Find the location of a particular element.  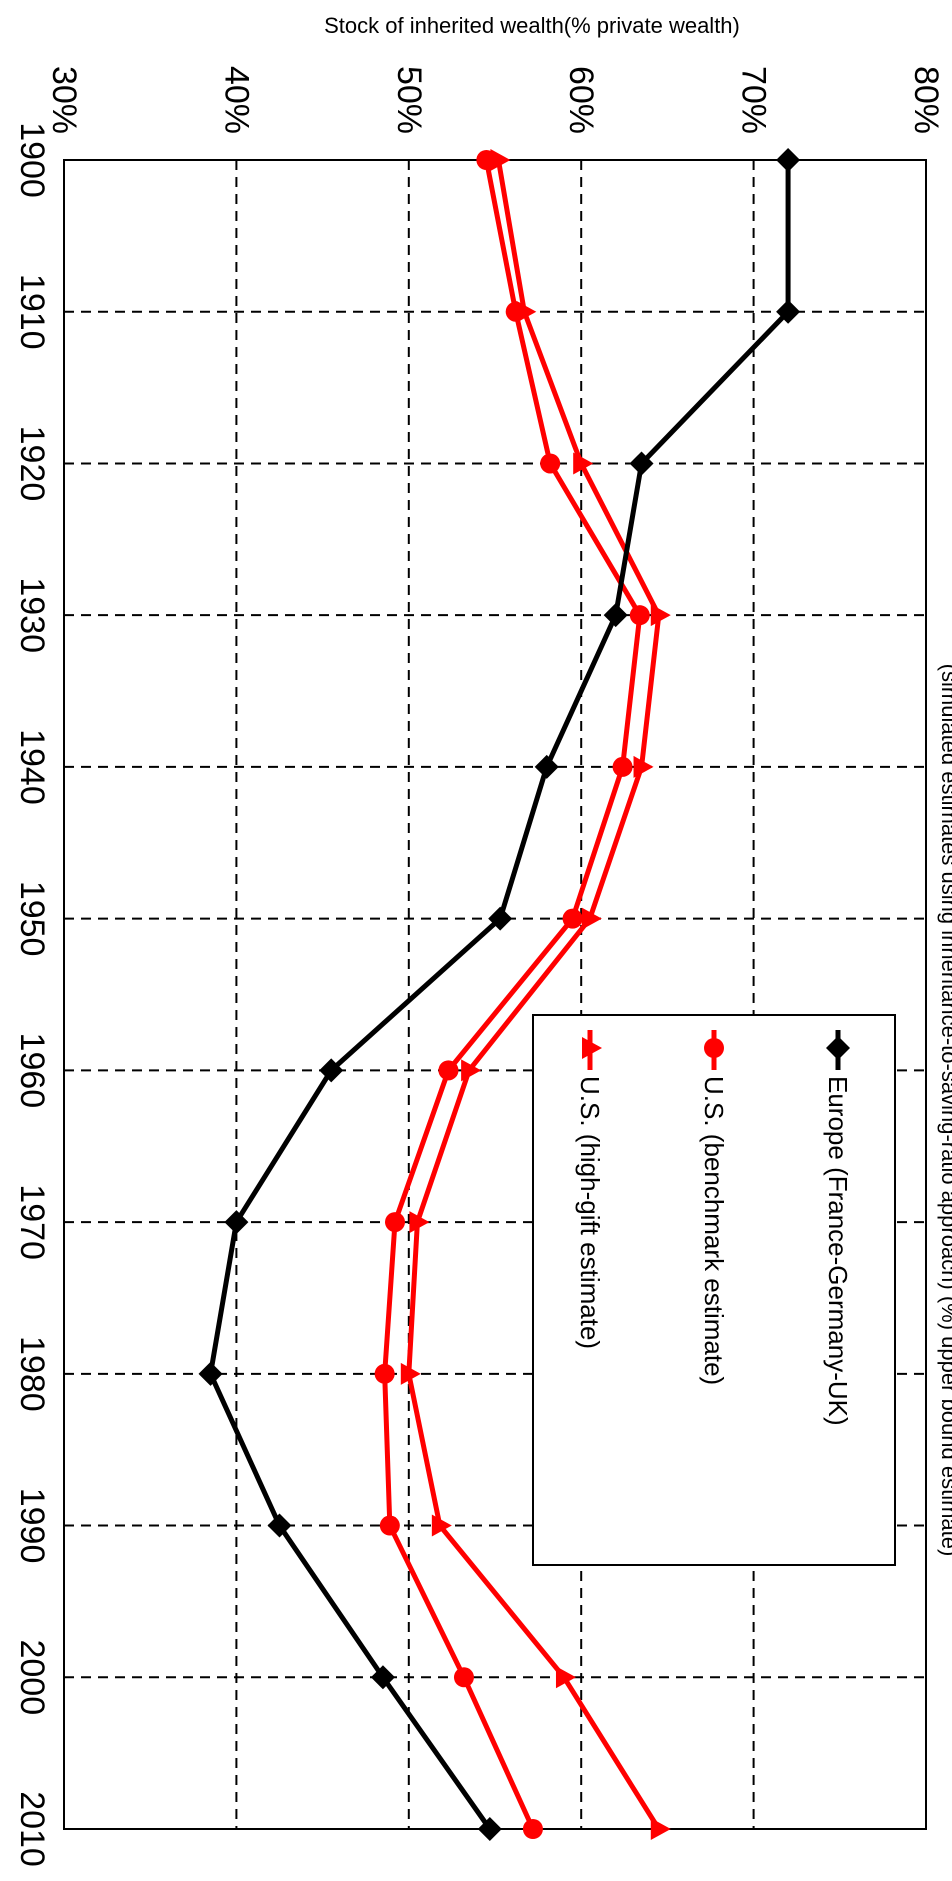

x-tick-label-1910: 1910 is located at coordinates (32, 312).